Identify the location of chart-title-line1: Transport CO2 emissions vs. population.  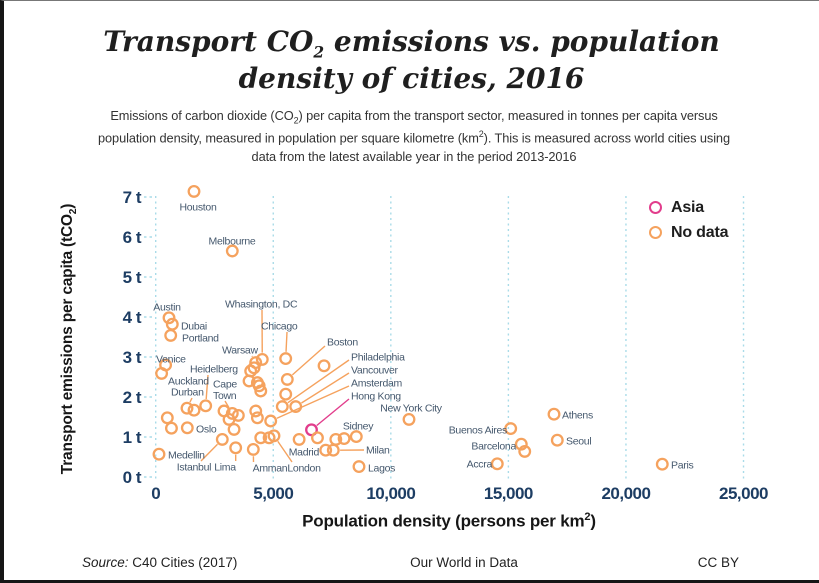
(411, 43).